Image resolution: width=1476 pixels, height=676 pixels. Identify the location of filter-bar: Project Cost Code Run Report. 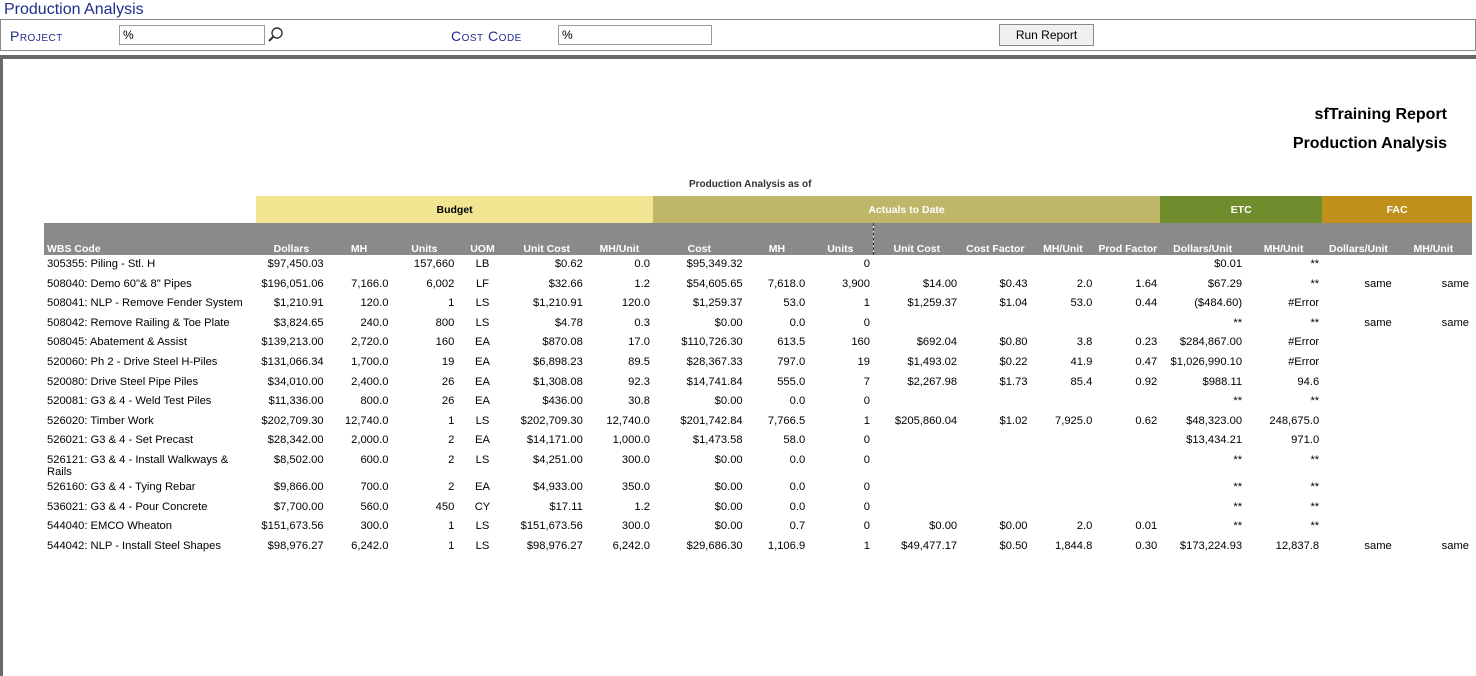
(738, 35).